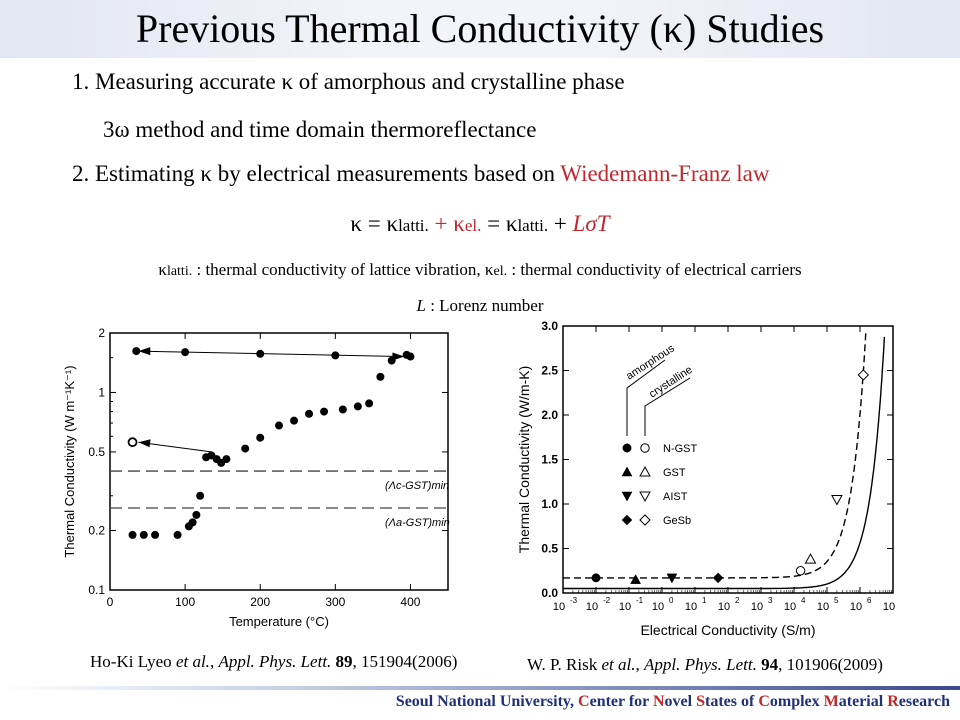  I want to click on left-plot-frame, so click(279, 461).